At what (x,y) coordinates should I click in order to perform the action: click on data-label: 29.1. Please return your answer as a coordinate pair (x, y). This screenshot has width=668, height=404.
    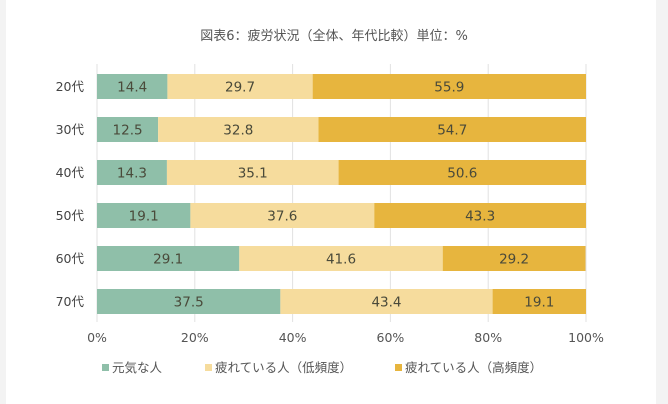
    Looking at the image, I should click on (168, 260).